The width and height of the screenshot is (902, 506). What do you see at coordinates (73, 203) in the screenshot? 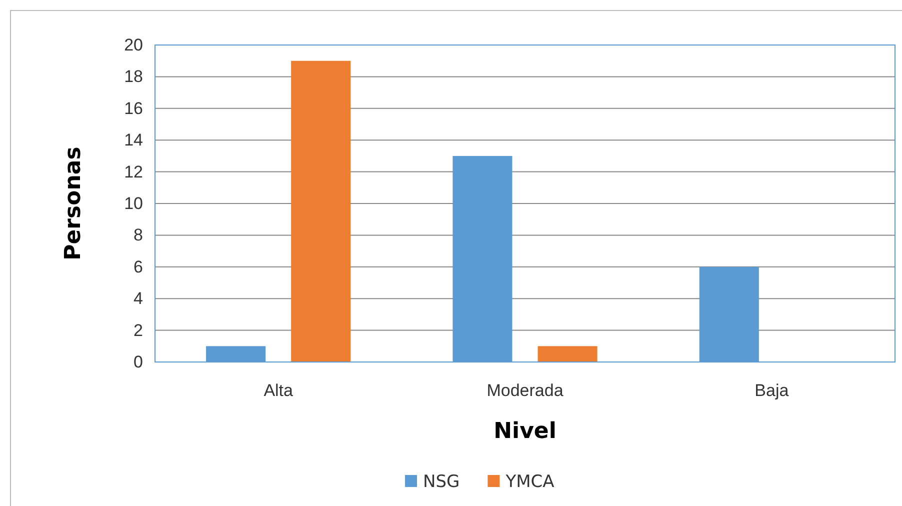
I see `y-axis-title: Personas` at bounding box center [73, 203].